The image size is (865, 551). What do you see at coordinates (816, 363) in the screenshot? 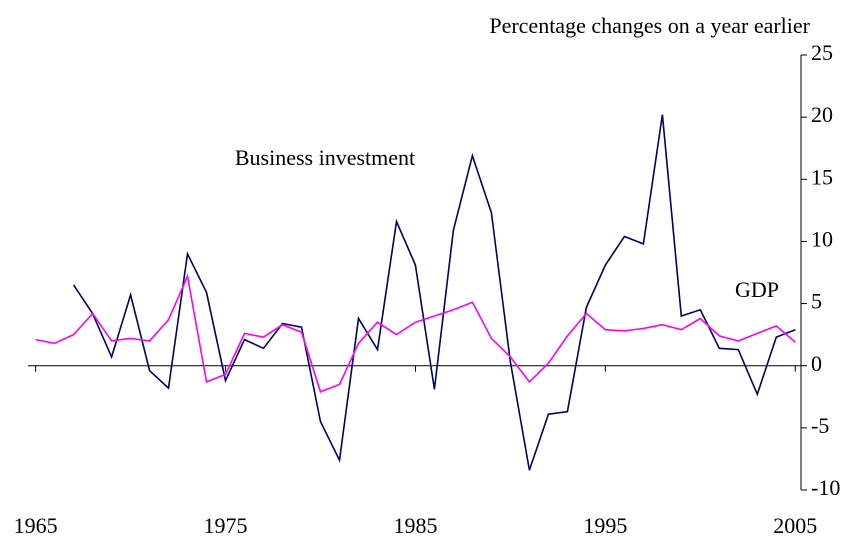
I see `y-tick-label: 0` at bounding box center [816, 363].